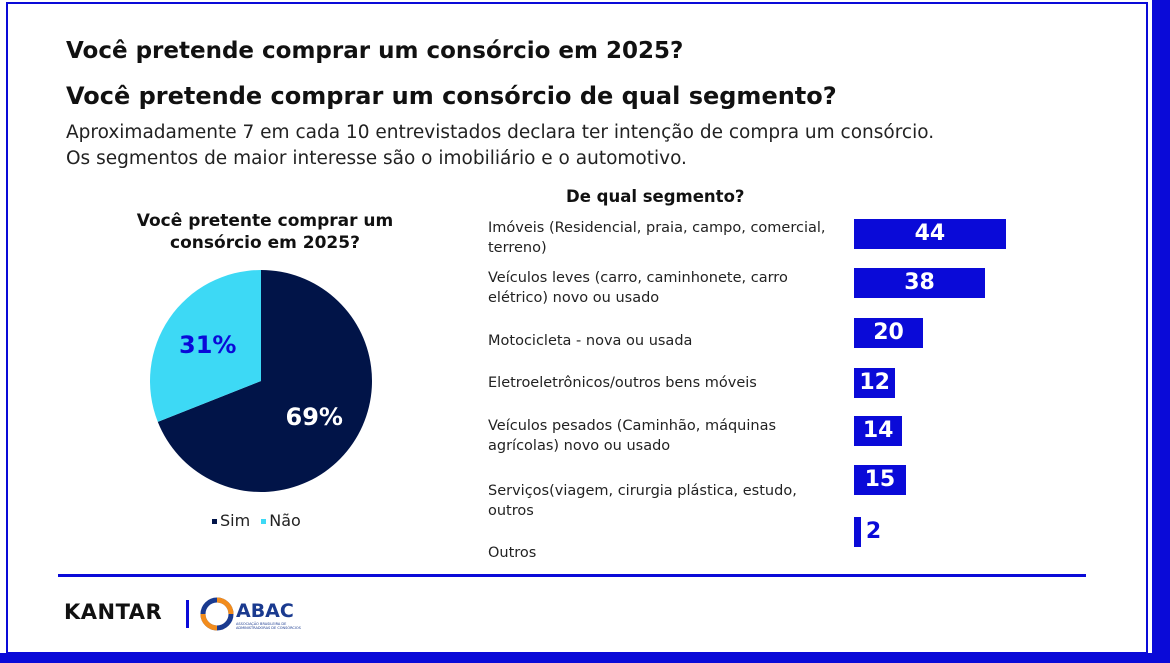  I want to click on pie-slice-nao, so click(205, 346).